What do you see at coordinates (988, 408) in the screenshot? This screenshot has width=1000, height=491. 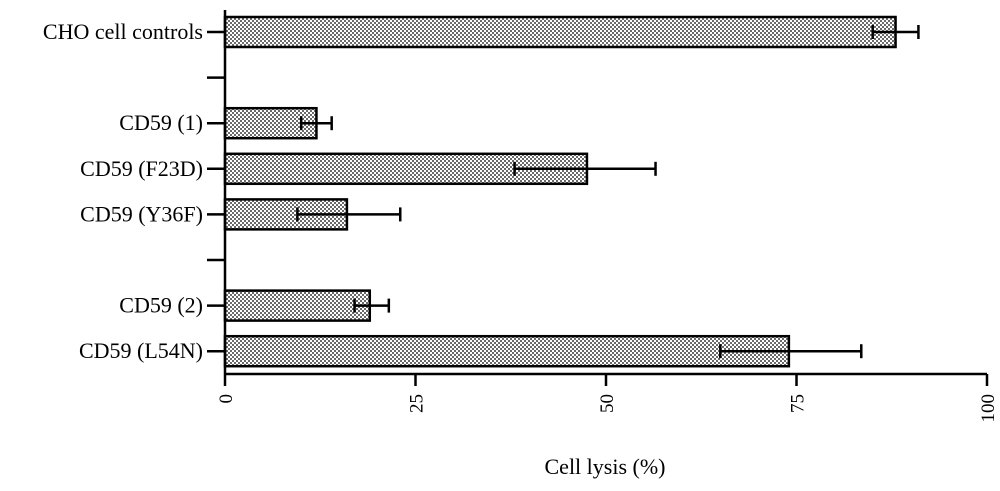 I see `x-tick-label: 100` at bounding box center [988, 408].